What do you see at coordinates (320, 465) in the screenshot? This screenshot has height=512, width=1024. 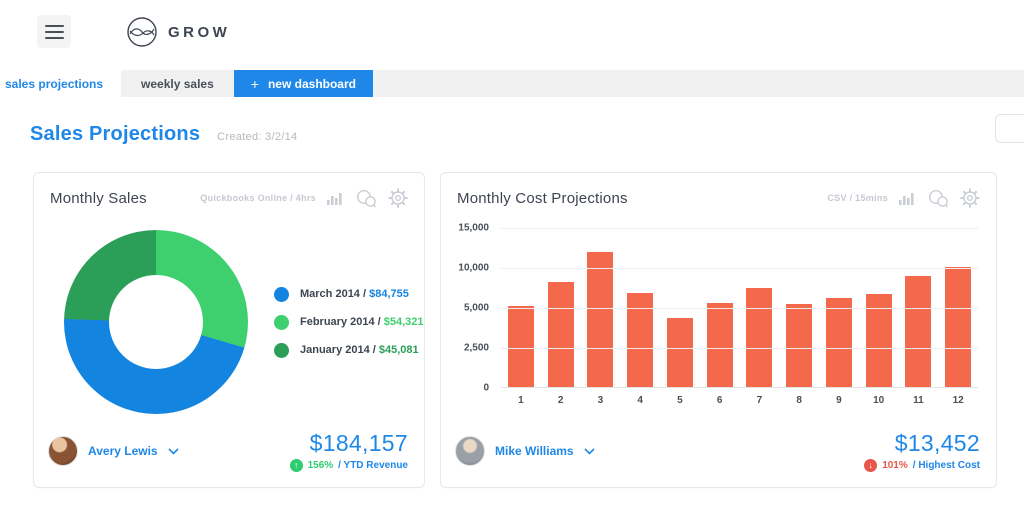 I see `delta-percent: 156%` at bounding box center [320, 465].